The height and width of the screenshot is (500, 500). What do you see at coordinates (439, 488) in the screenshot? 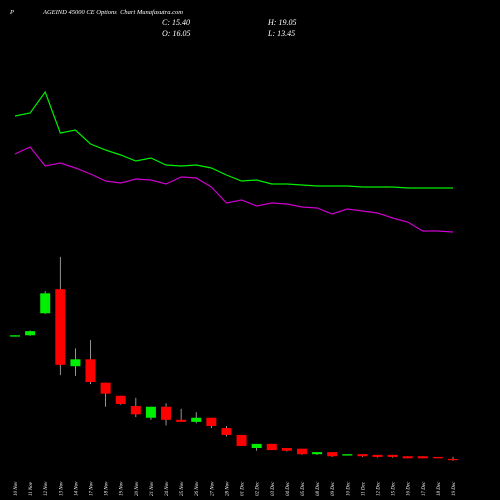
I see `x-tick-label: 18 Dec` at bounding box center [439, 488].